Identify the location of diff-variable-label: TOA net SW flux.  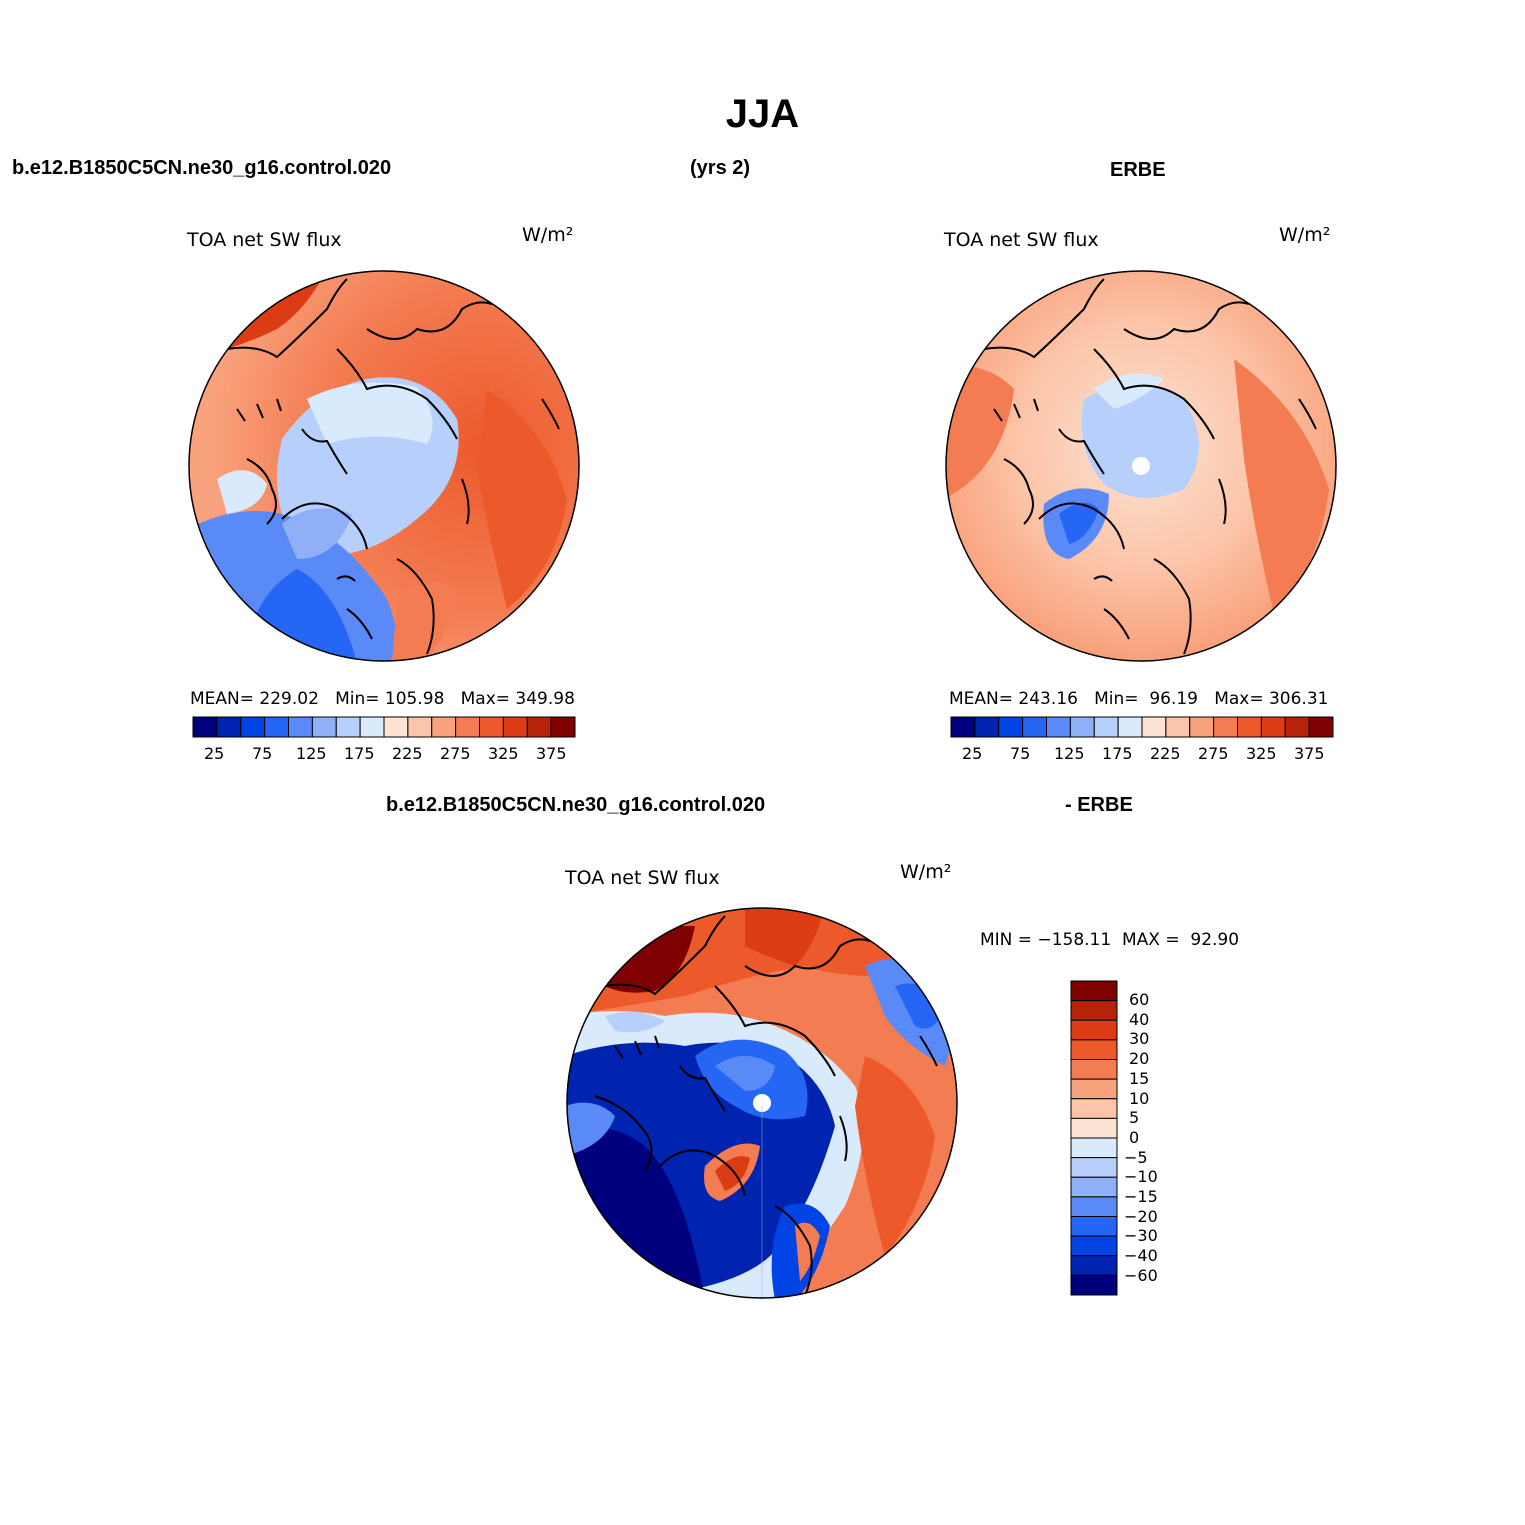
(642, 878).